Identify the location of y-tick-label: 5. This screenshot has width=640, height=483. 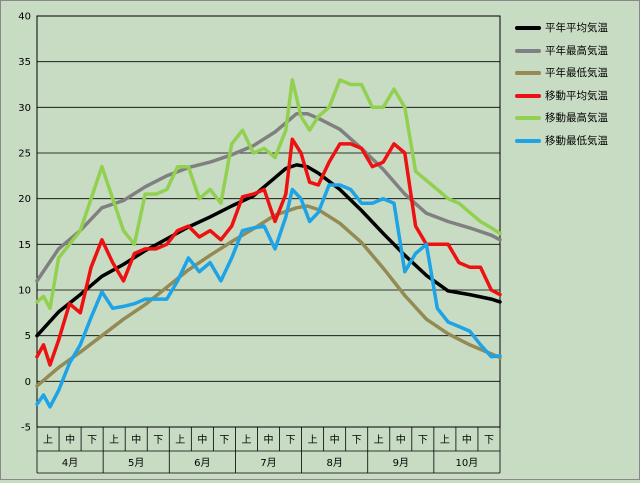
(28, 336).